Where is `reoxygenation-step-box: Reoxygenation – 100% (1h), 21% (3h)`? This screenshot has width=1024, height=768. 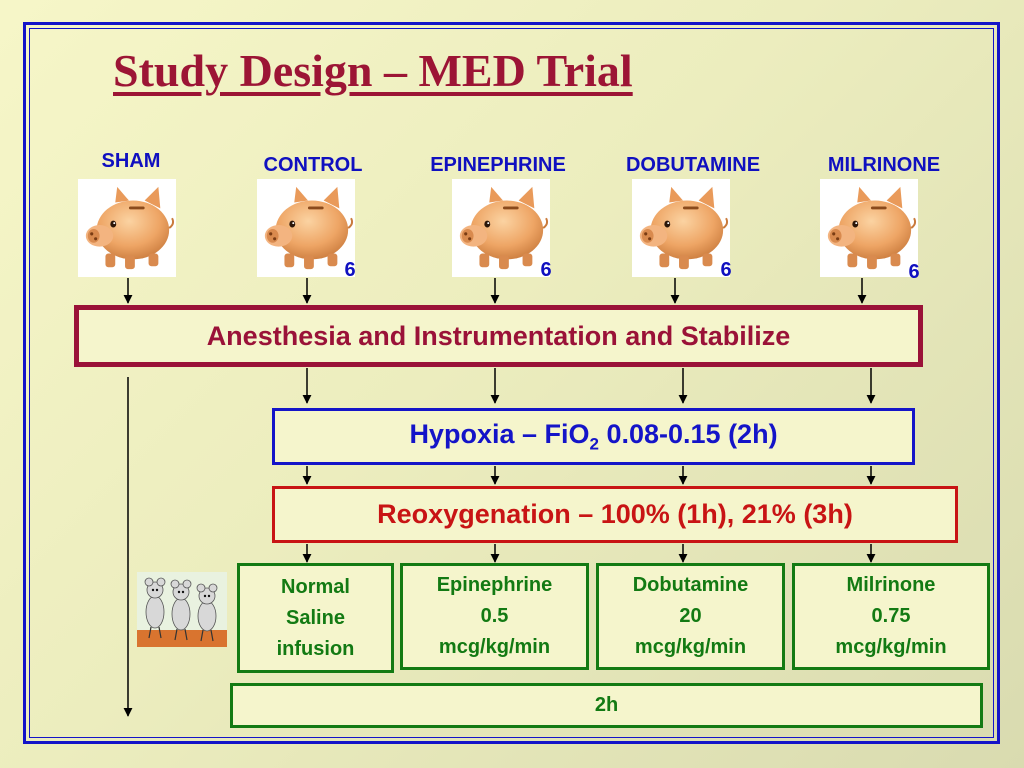
reoxygenation-step-box: Reoxygenation – 100% (1h), 21% (3h) is located at coordinates (615, 514).